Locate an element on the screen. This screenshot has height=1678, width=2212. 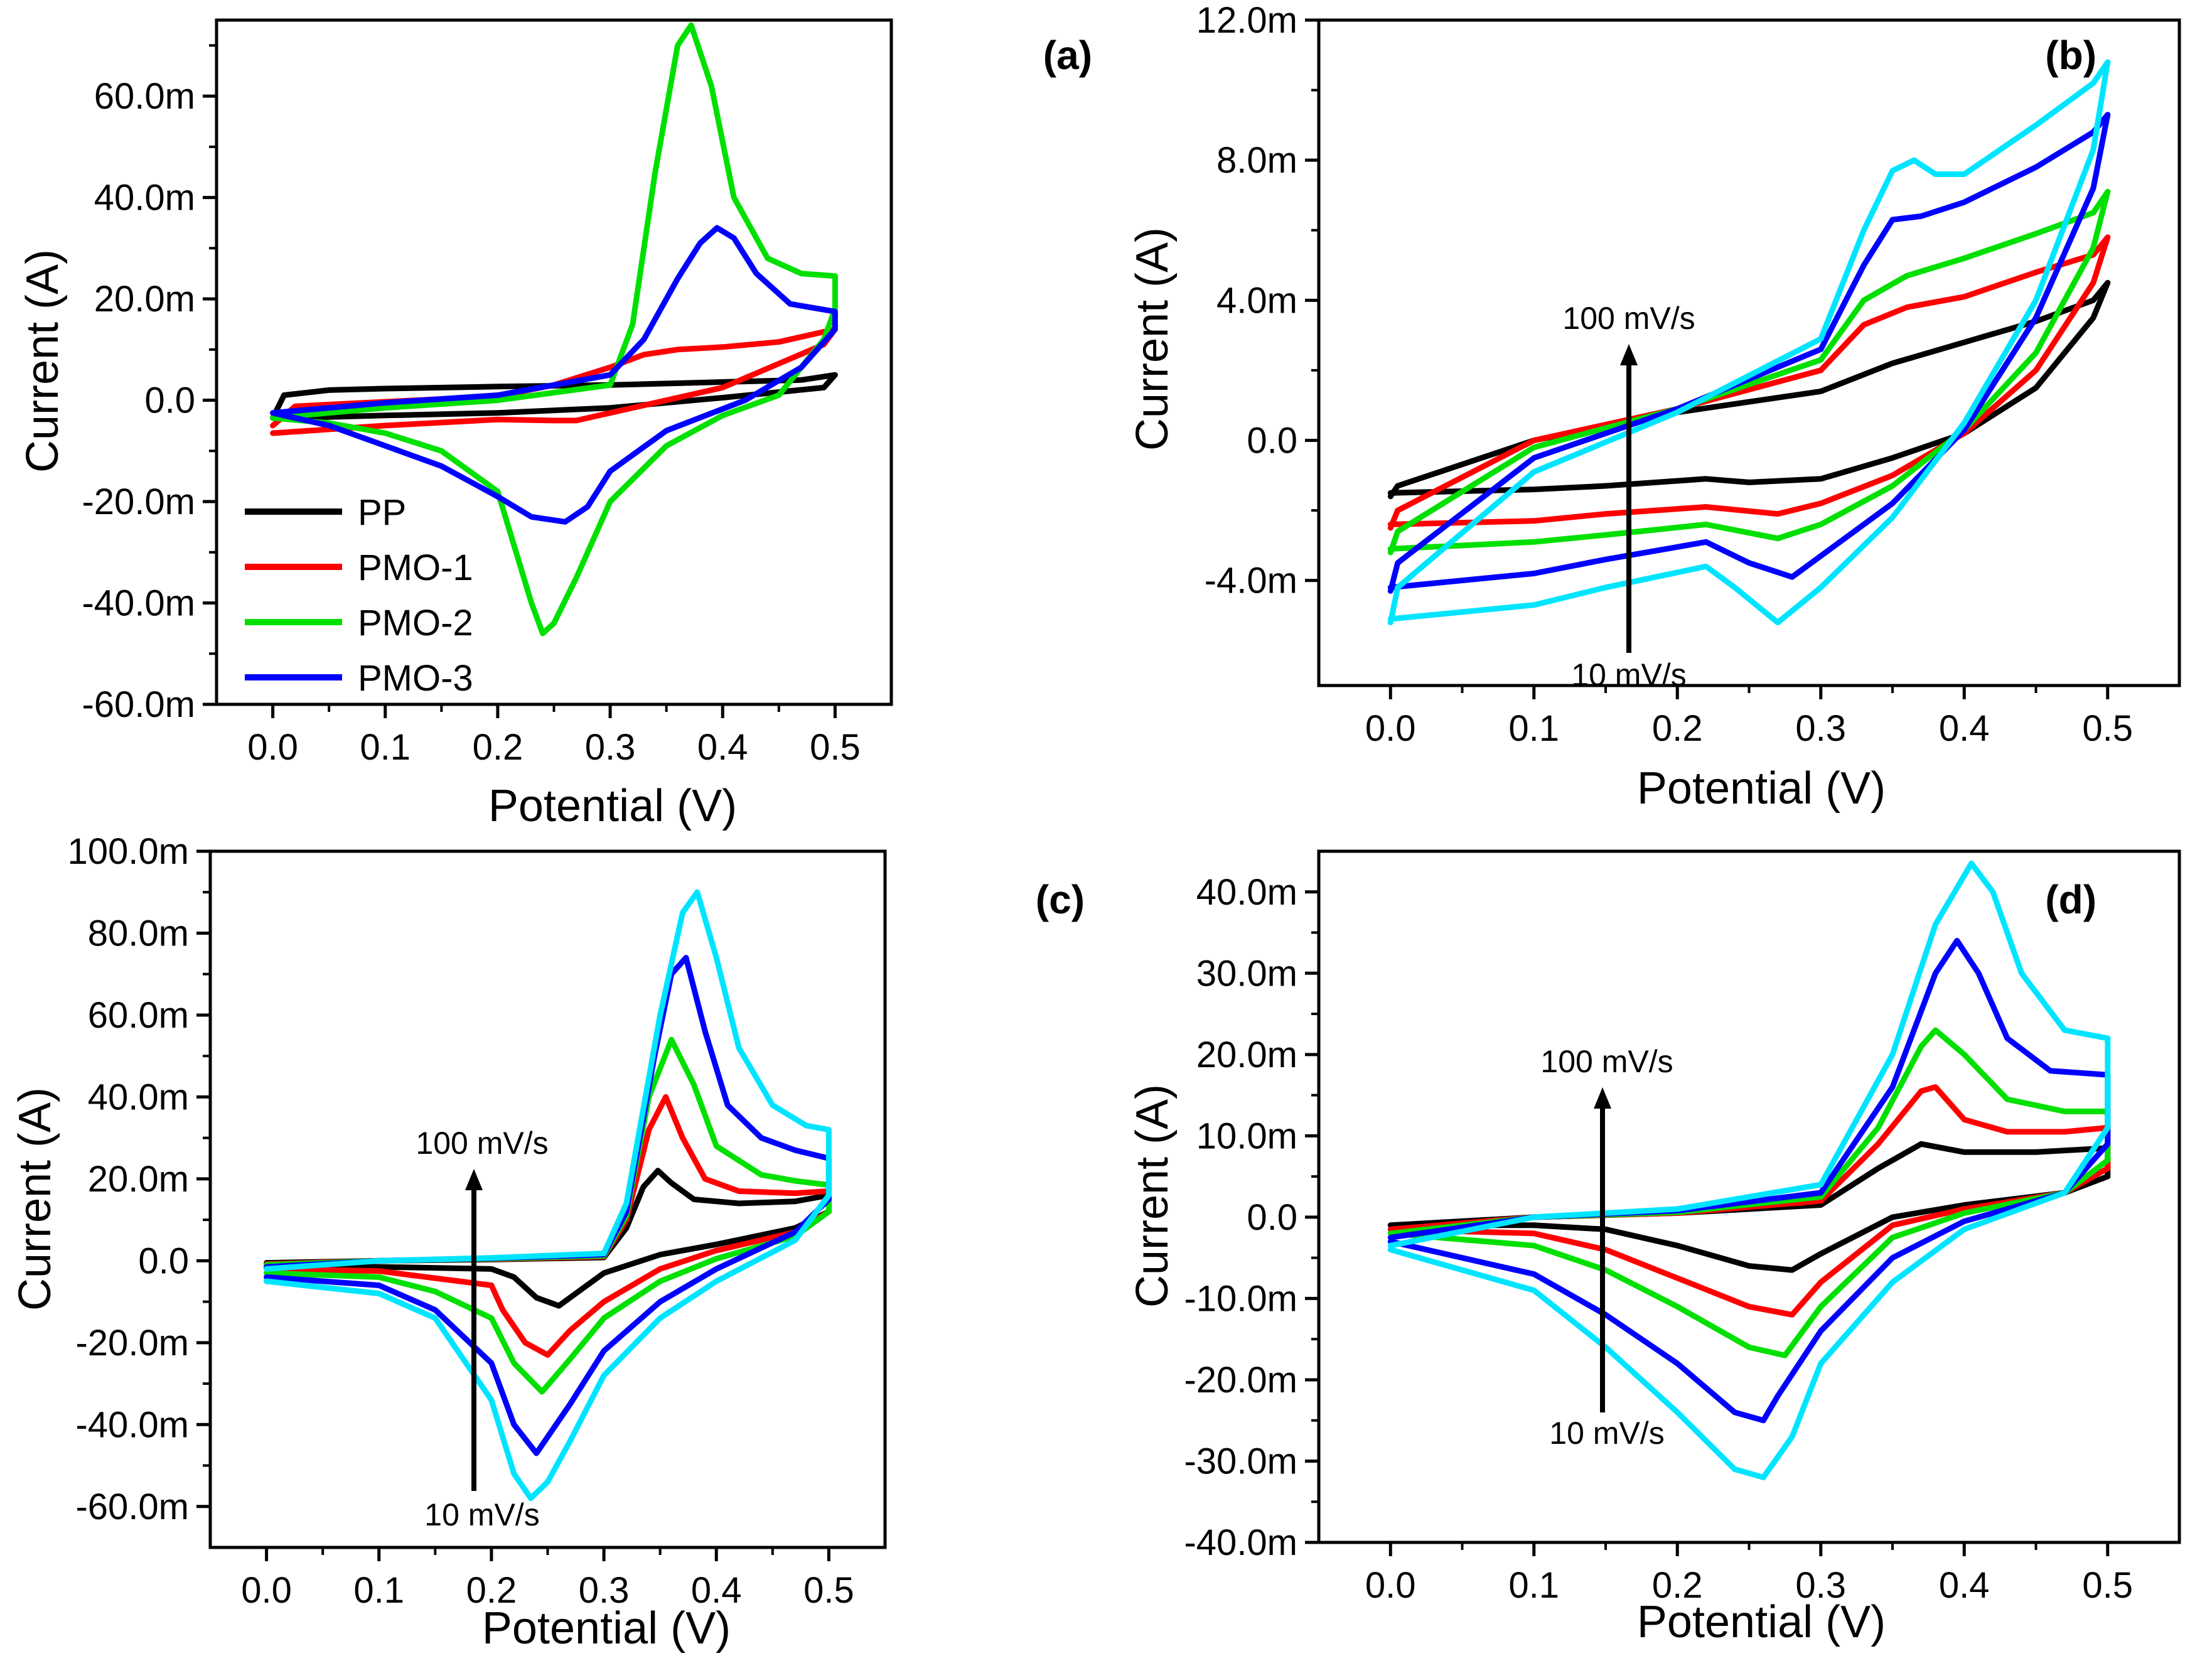
series-line-50-mv-s is located at coordinates (1749, 372).